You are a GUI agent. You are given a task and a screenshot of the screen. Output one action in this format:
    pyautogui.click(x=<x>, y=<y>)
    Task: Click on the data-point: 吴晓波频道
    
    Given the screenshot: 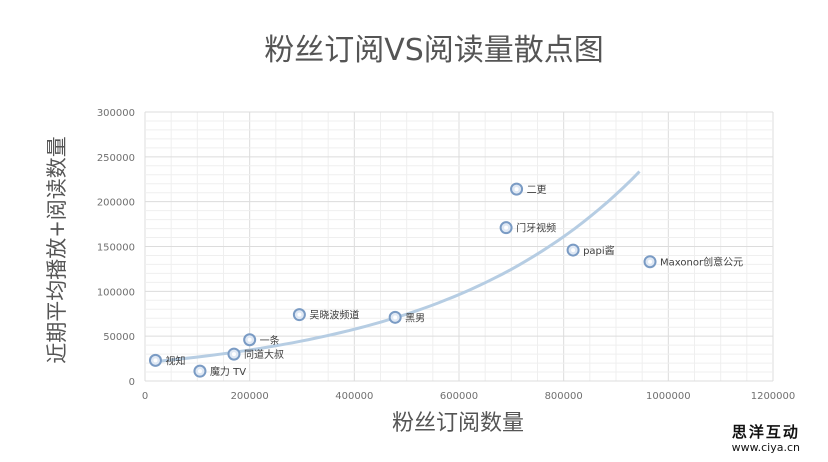 What is the action you would take?
    pyautogui.click(x=325, y=315)
    